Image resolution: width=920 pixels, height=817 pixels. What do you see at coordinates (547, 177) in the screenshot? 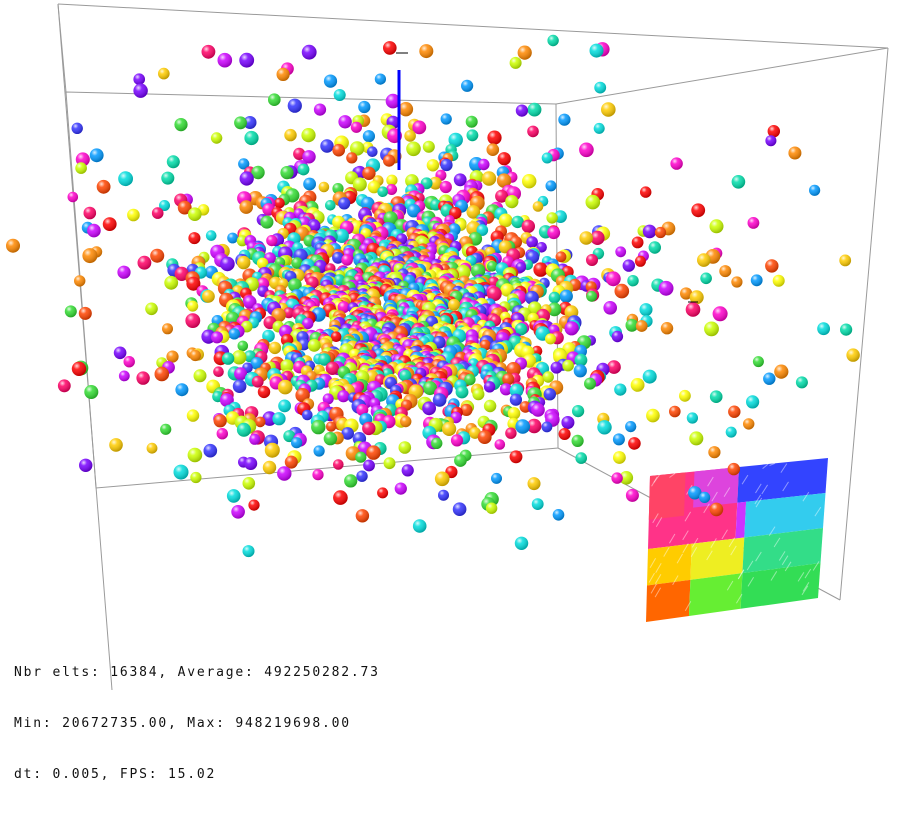
I see `axis-indicator` at bounding box center [547, 177].